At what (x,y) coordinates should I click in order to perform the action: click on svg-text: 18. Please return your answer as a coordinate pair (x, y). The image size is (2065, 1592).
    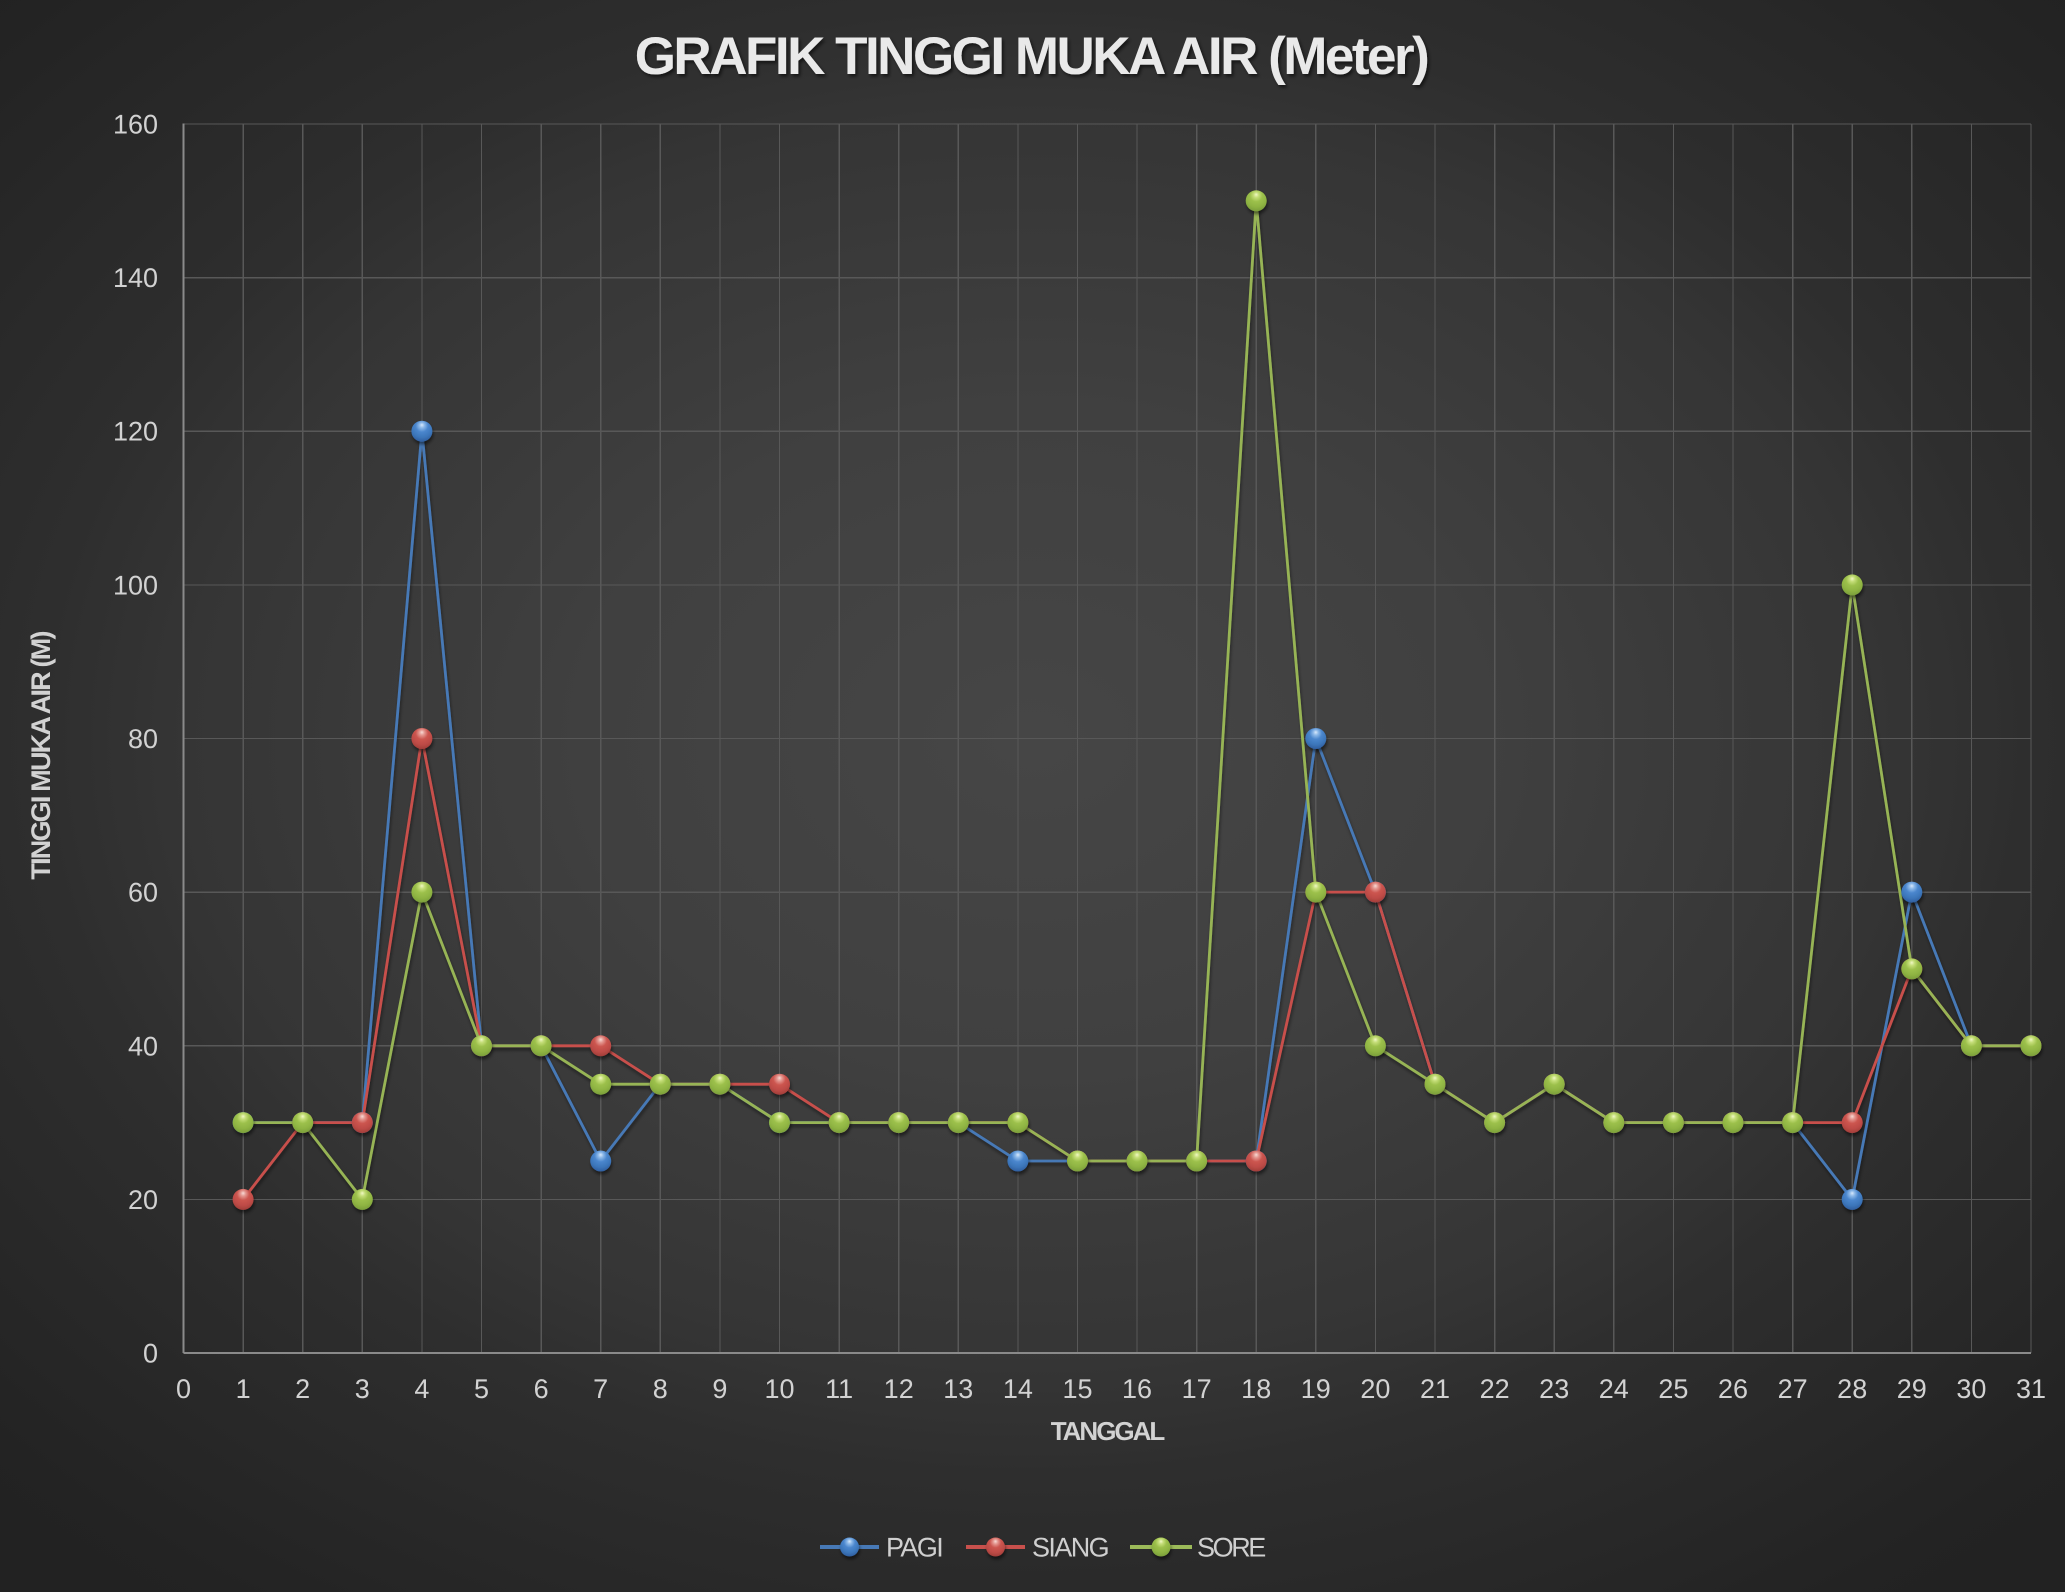
    Looking at the image, I should click on (1256, 1389).